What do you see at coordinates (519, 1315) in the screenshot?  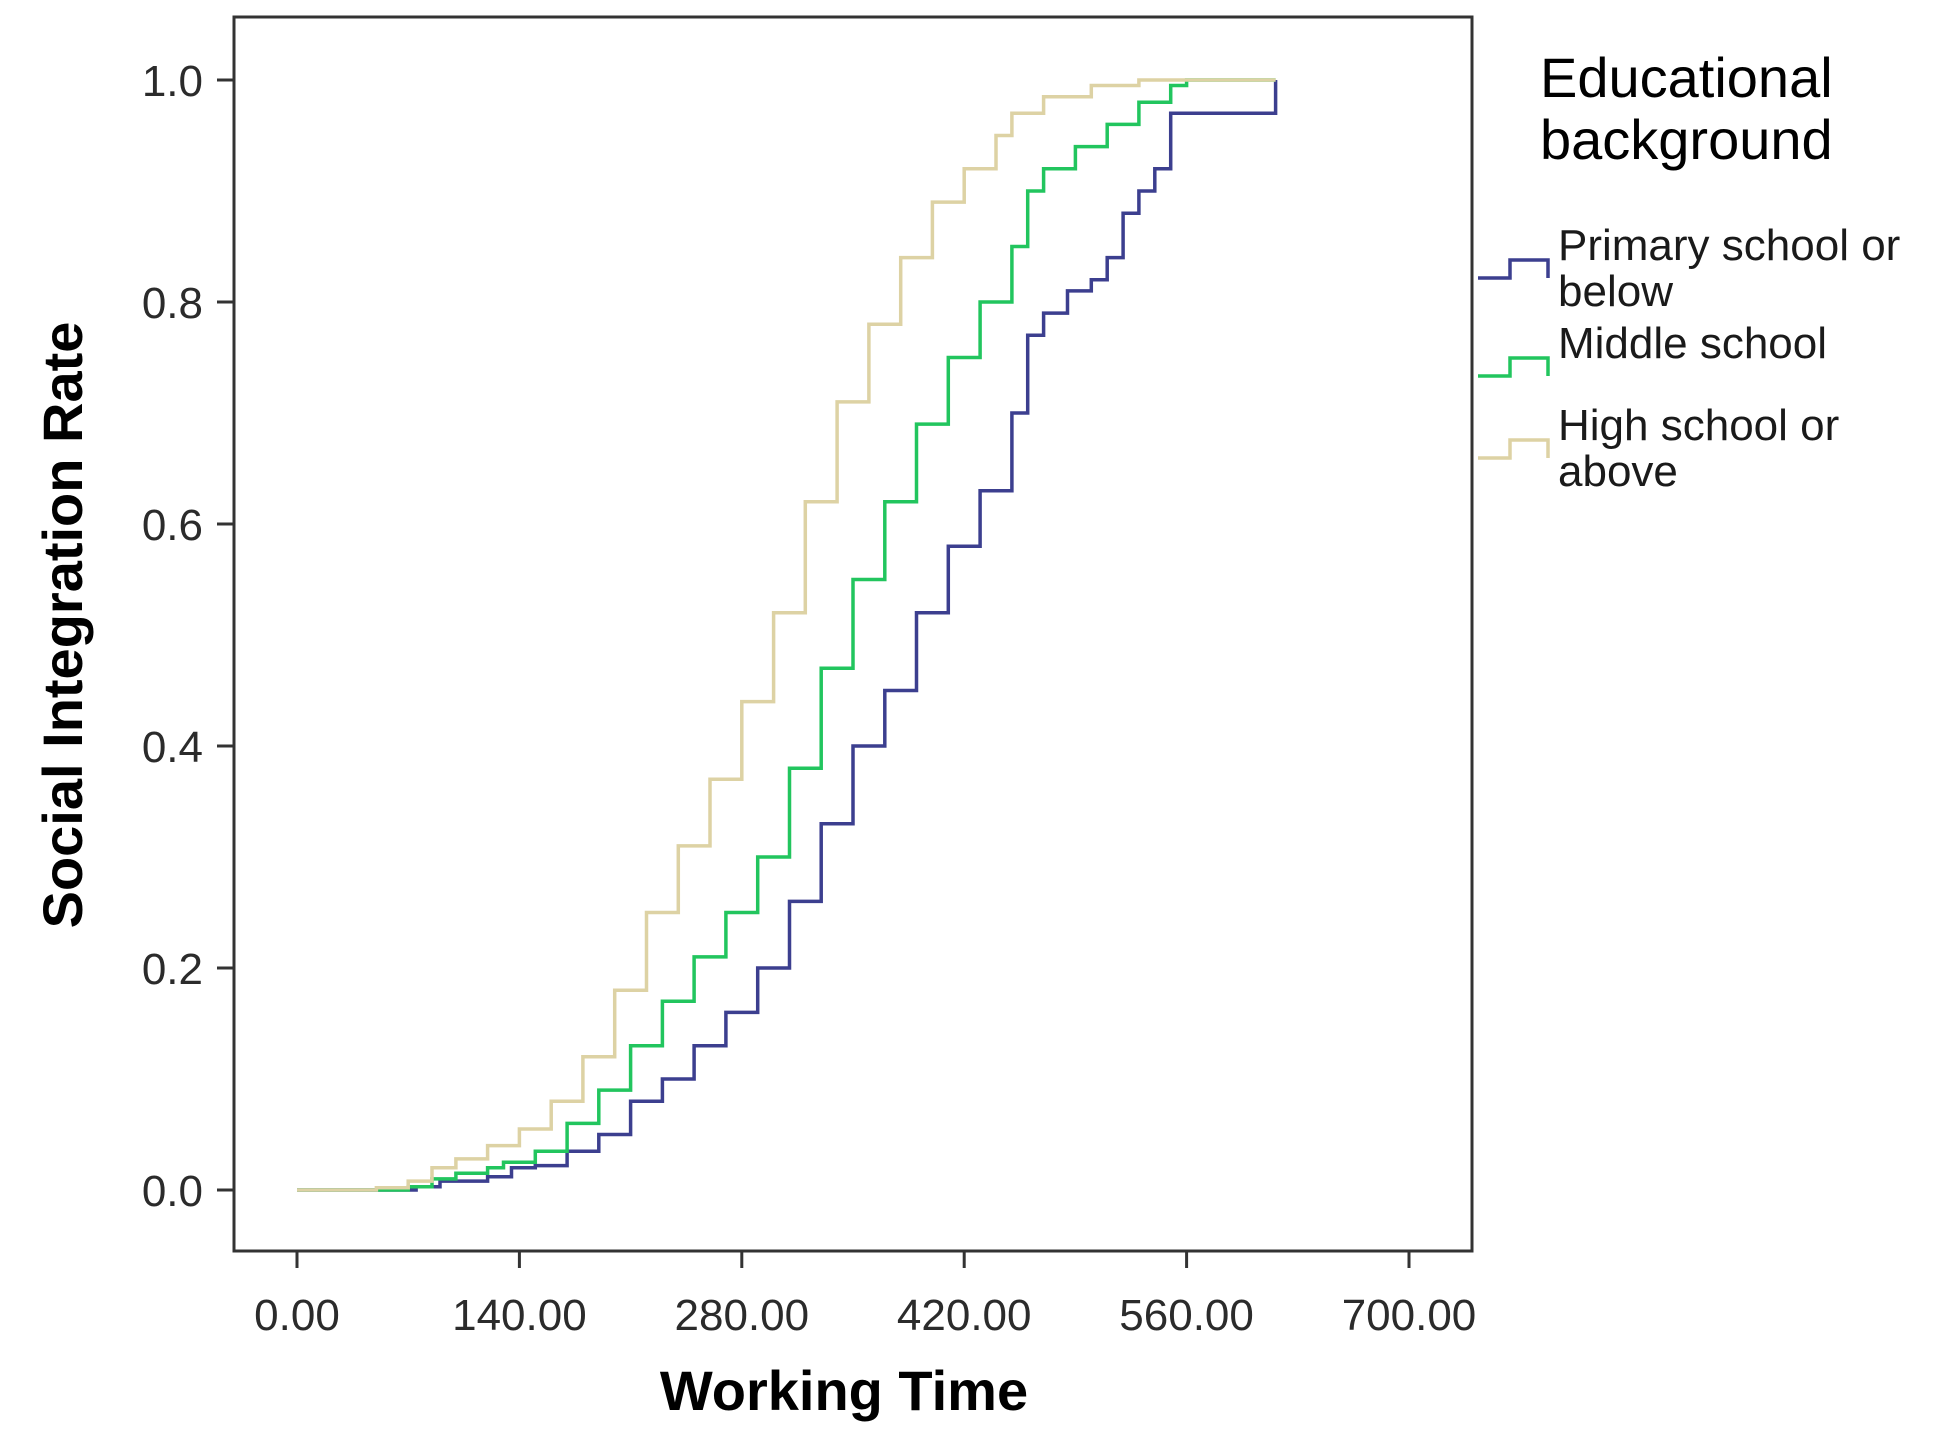 I see `x-tick-label: 140.00` at bounding box center [519, 1315].